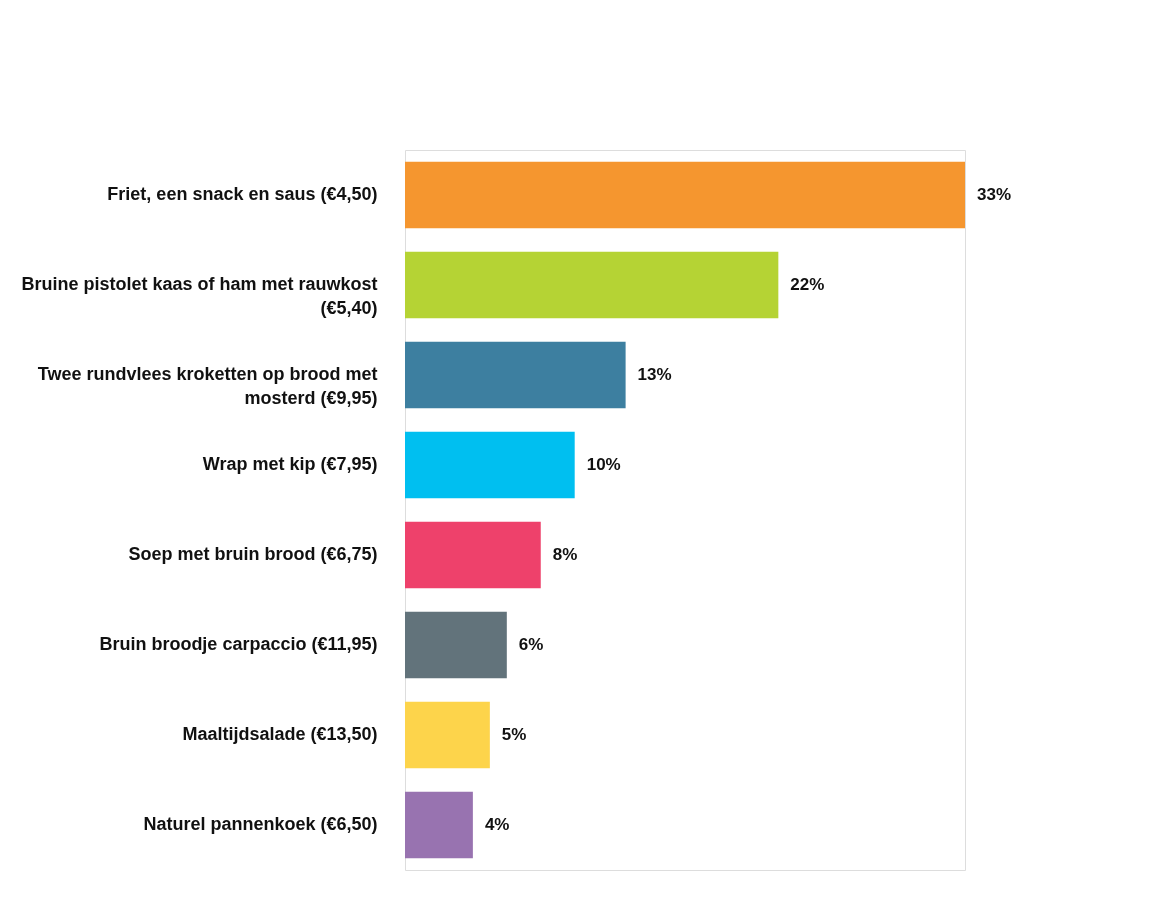 This screenshot has width=1166, height=911. Describe the element at coordinates (290, 464) in the screenshot. I see `y-tick-label: Wrap met kip (€7,95)` at that location.